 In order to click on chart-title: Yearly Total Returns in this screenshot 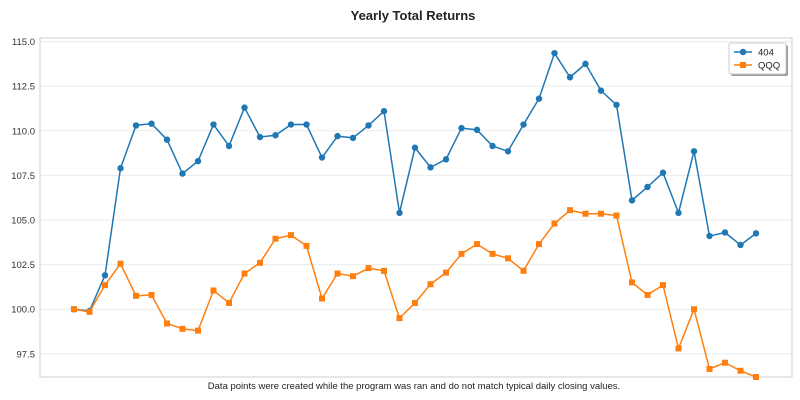, I will do `click(413, 15)`.